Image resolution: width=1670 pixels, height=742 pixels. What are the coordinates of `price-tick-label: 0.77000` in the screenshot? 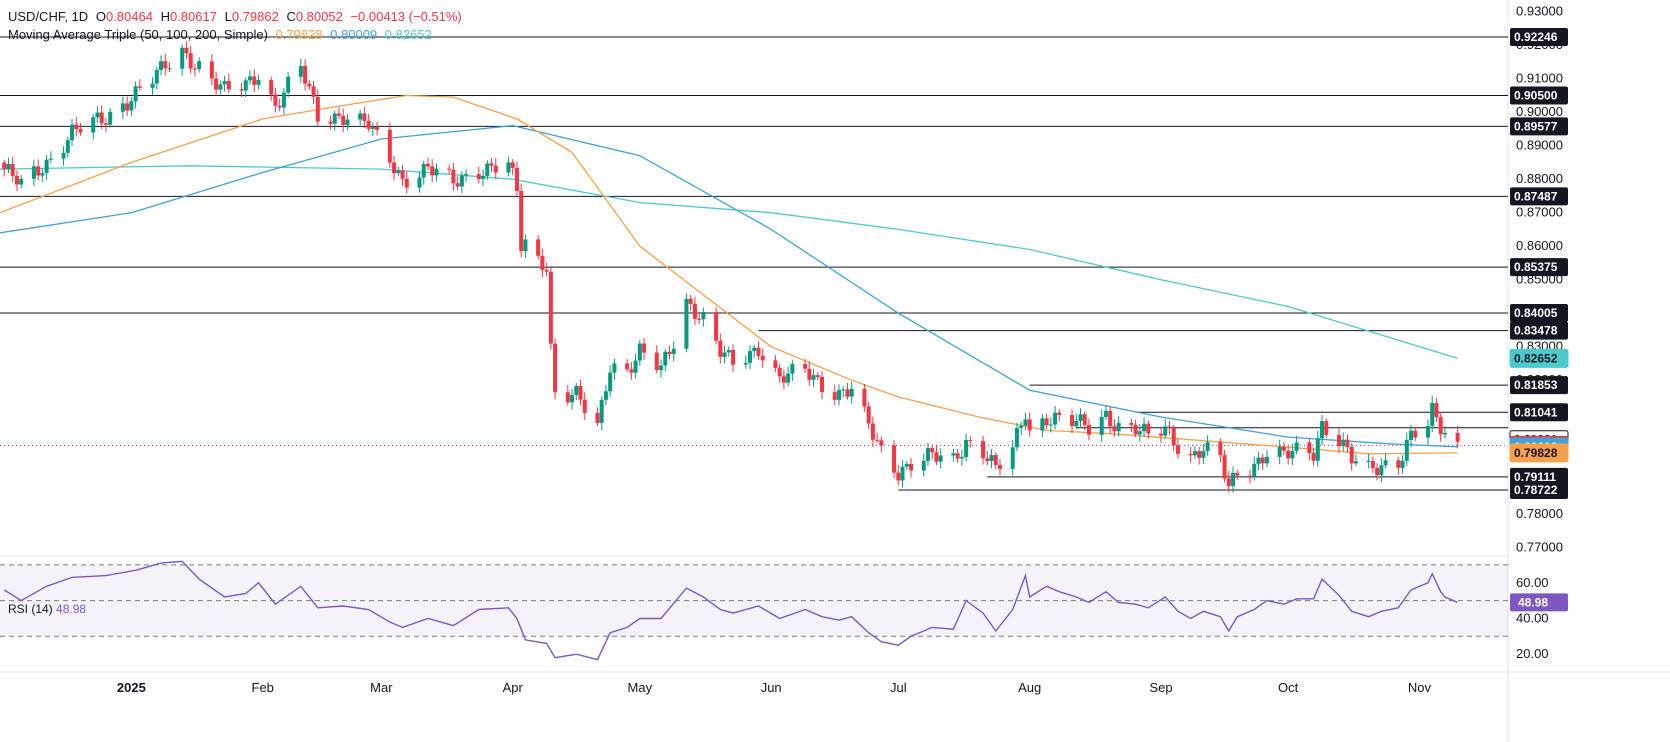 It's located at (1539, 547).